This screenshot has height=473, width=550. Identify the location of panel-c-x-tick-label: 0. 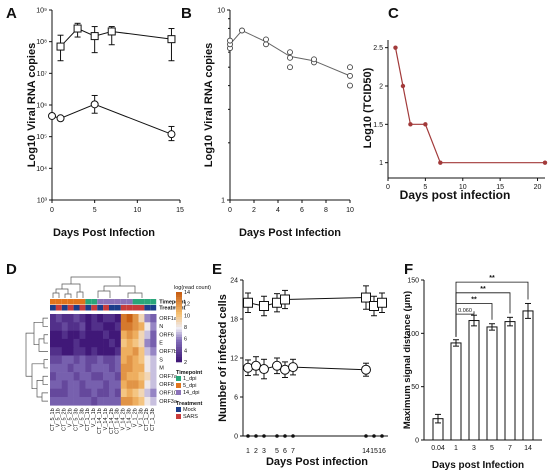
(388, 187).